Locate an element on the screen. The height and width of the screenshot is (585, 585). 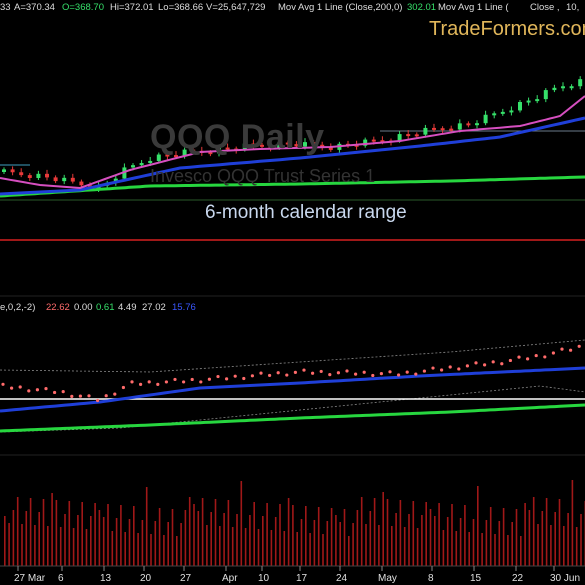
xaxis-label: 20 is located at coordinates (146, 578).